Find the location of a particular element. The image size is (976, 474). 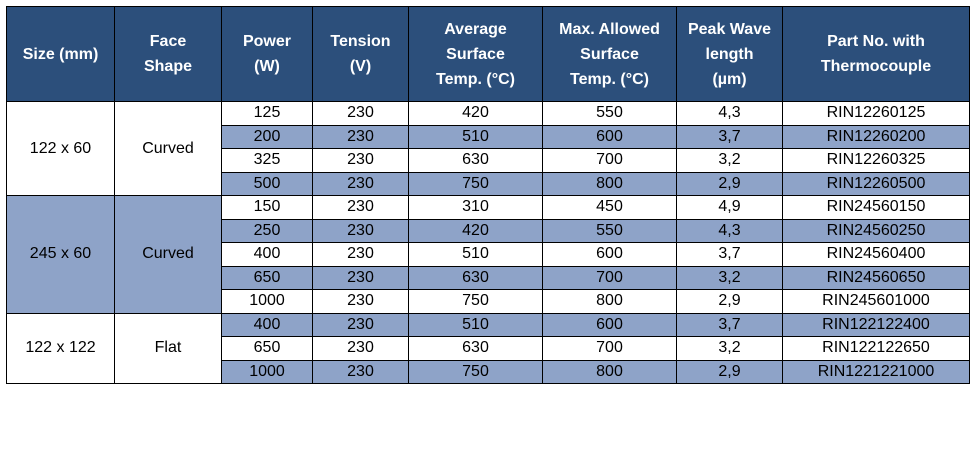

table-row: 500 230 750 800 2,9 RIN12260500 is located at coordinates (488, 183).